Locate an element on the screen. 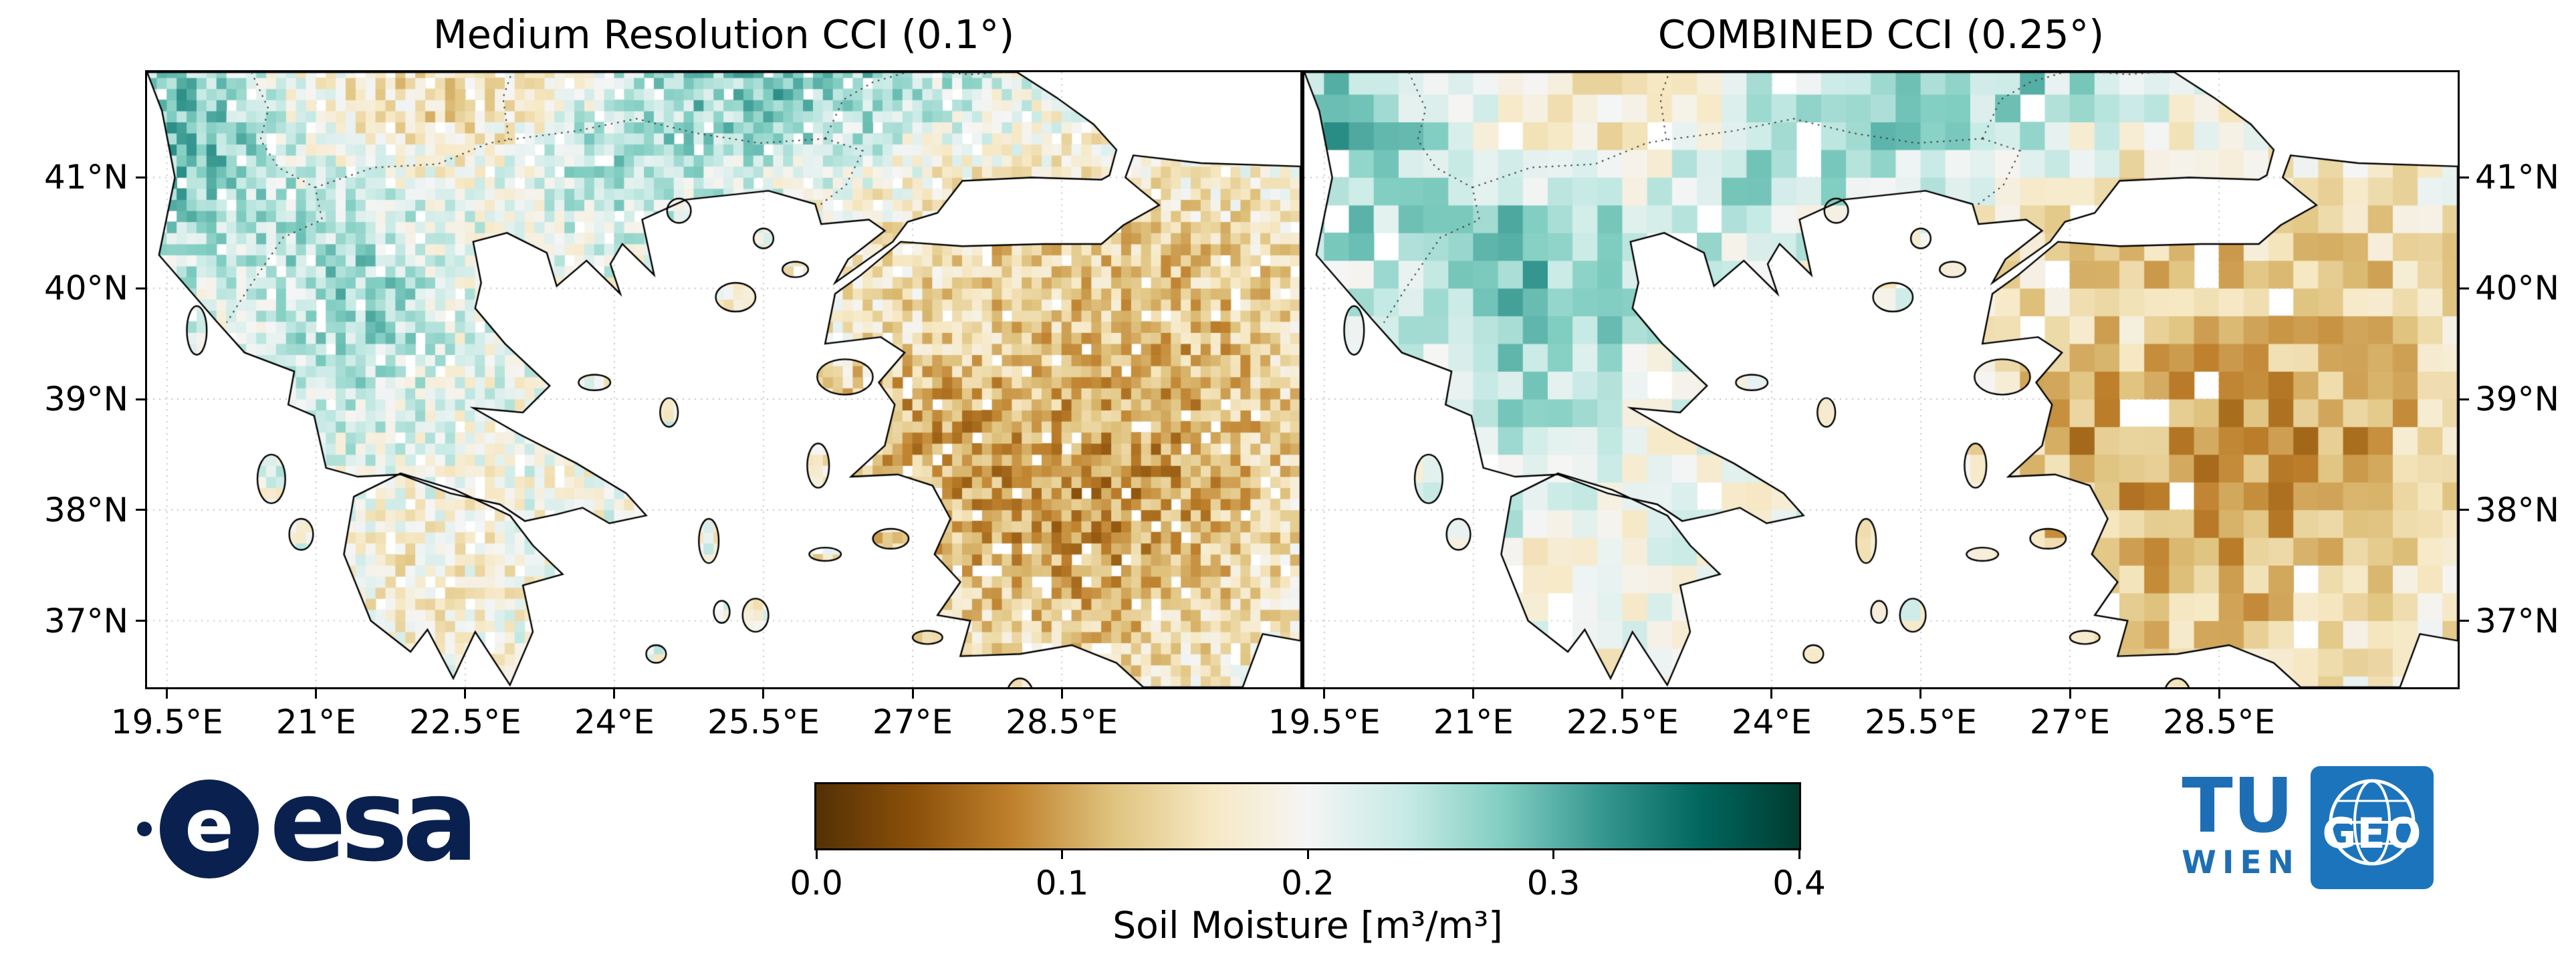 This screenshot has width=2576, height=958. tu-wien-logo-wien-text: WIEN is located at coordinates (2241, 863).